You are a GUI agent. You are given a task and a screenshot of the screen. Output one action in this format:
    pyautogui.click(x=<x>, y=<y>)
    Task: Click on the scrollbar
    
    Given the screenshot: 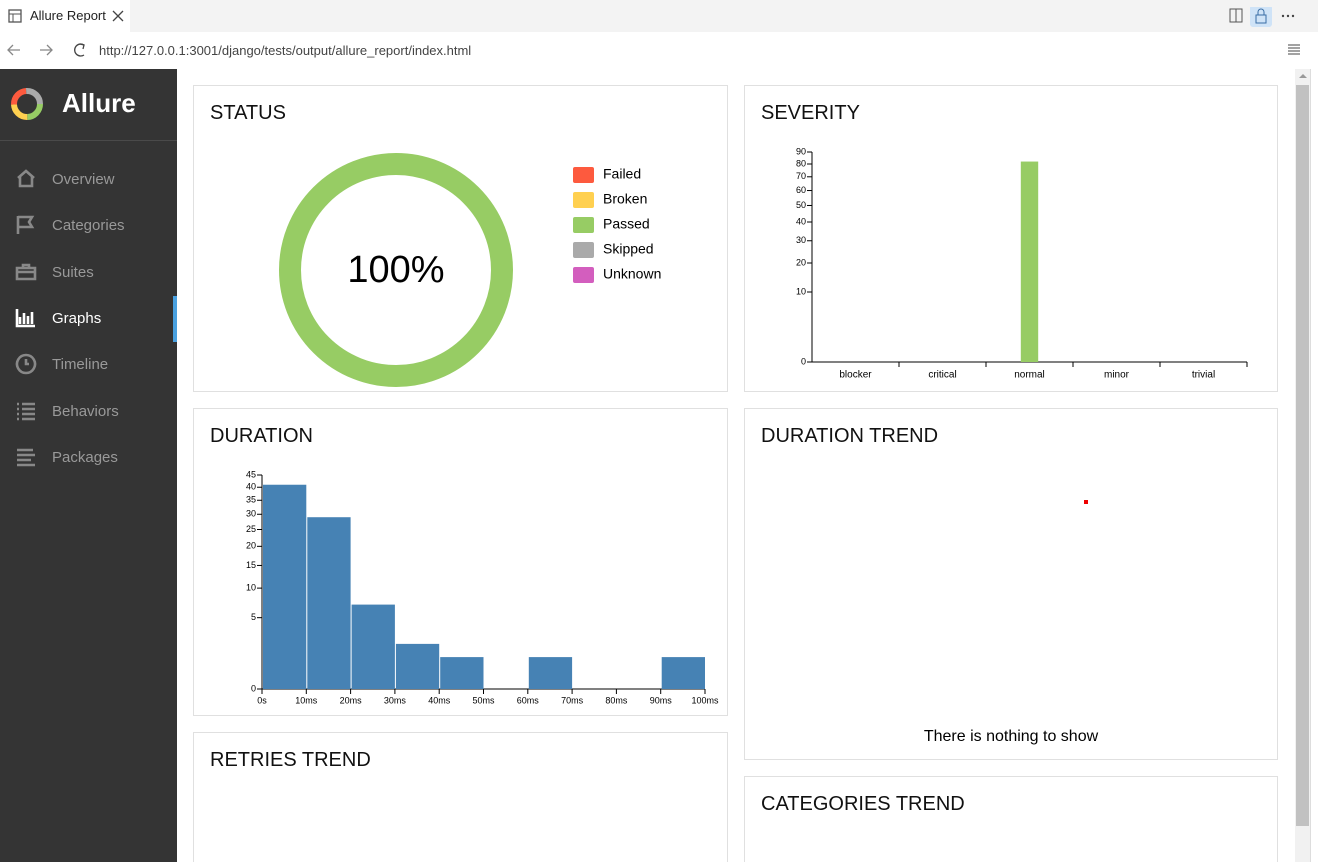 What is the action you would take?
    pyautogui.click(x=1302, y=465)
    